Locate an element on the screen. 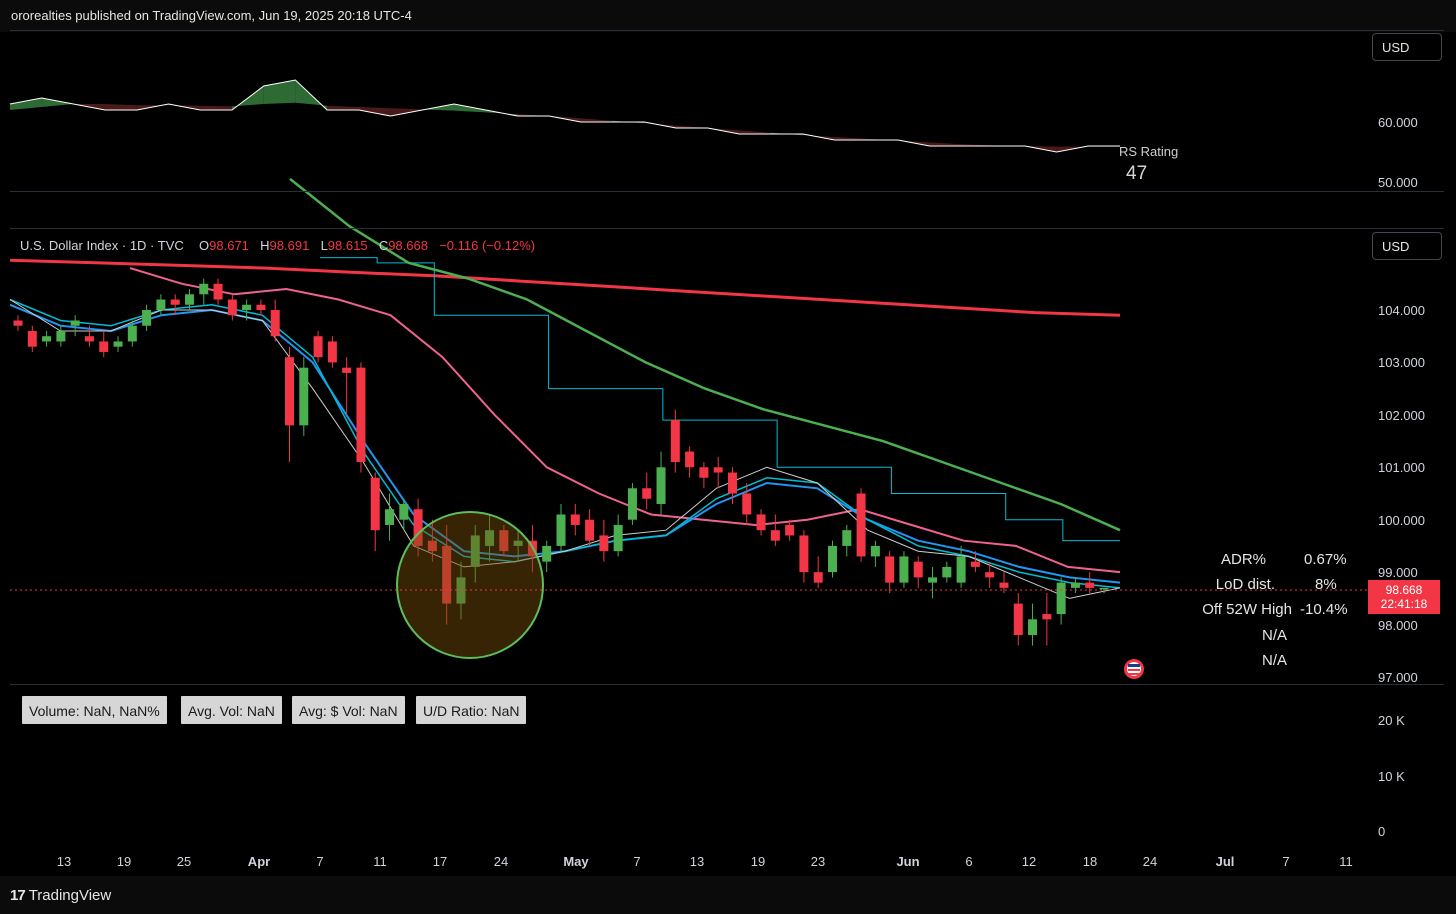 The width and height of the screenshot is (1456, 914). rs-fill-negative is located at coordinates (343, 107).